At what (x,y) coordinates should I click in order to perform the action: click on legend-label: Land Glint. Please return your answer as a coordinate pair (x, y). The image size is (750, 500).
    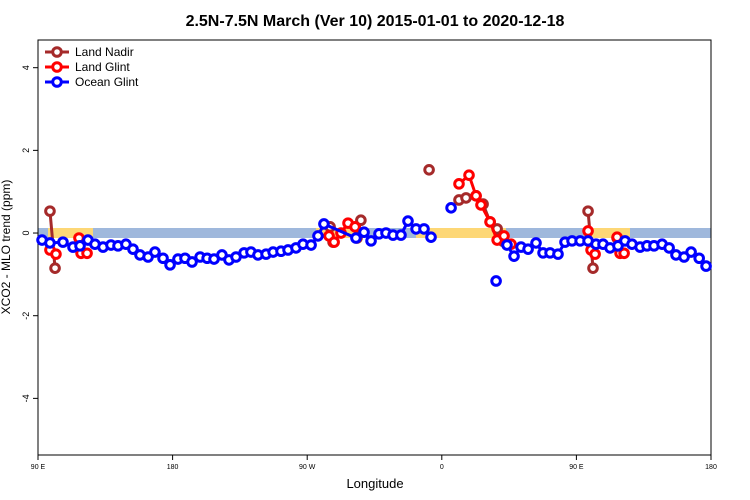
    Looking at the image, I should click on (102, 67).